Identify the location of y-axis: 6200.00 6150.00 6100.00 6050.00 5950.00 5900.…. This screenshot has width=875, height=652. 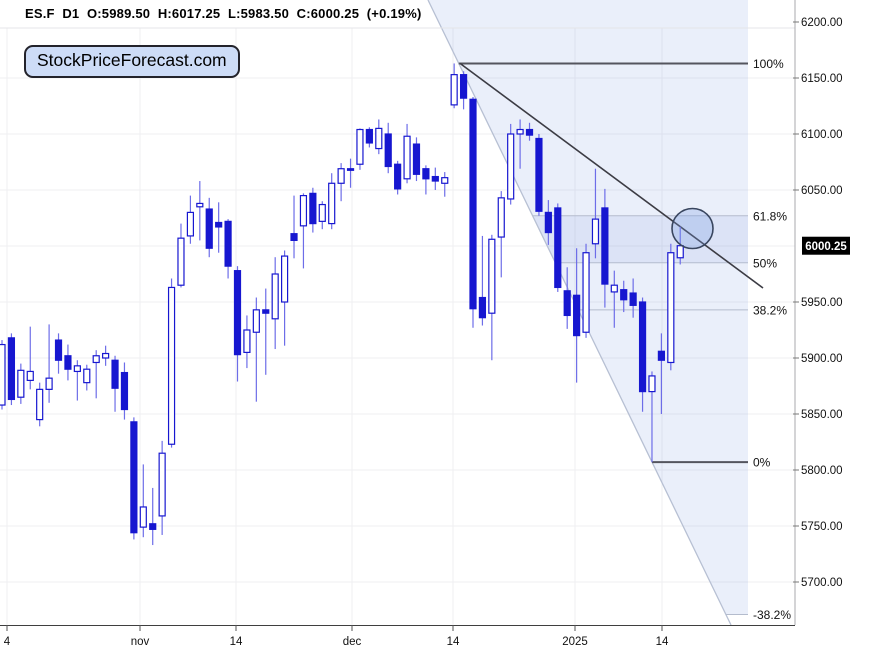
(818, 303).